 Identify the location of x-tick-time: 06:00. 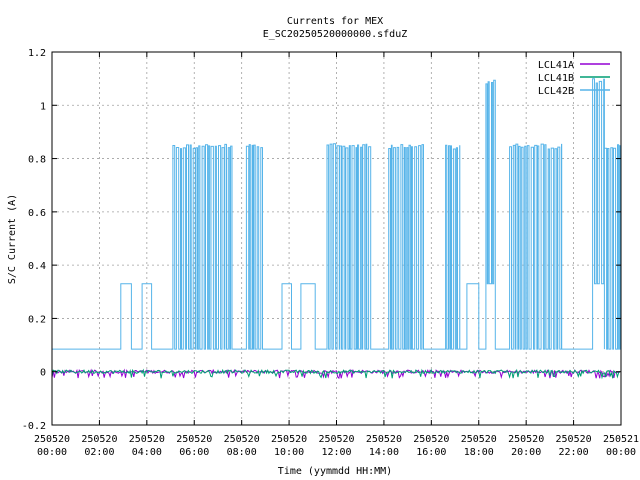
(194, 452).